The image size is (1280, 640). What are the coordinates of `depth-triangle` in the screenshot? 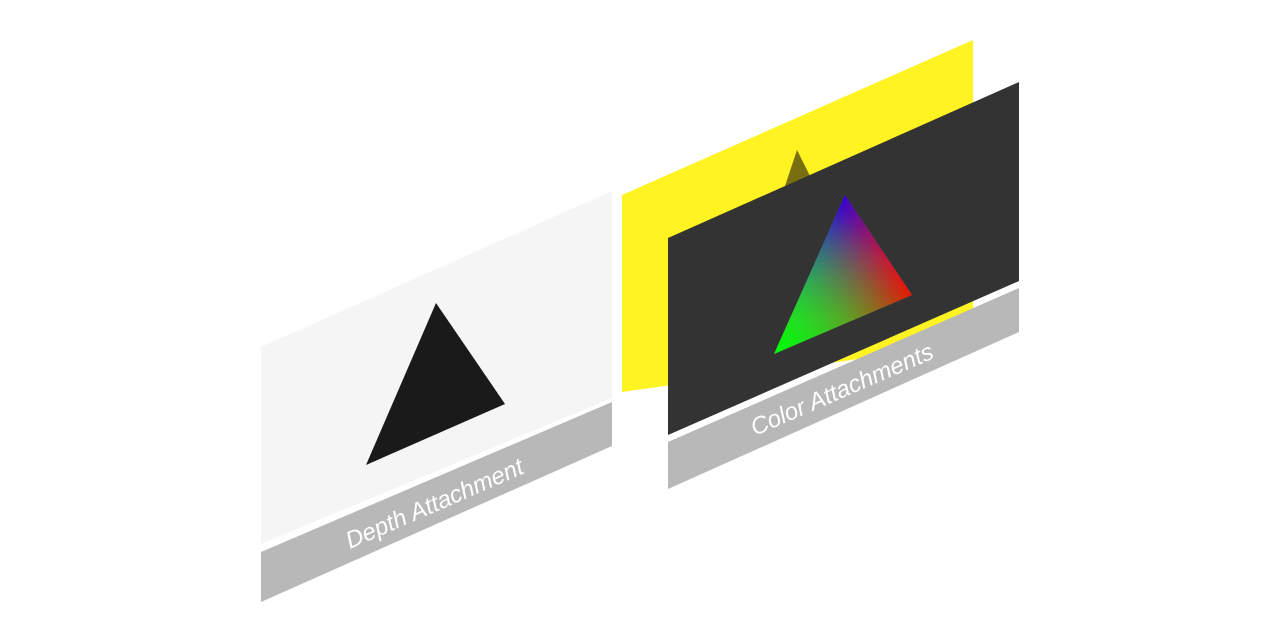 It's located at (435, 384).